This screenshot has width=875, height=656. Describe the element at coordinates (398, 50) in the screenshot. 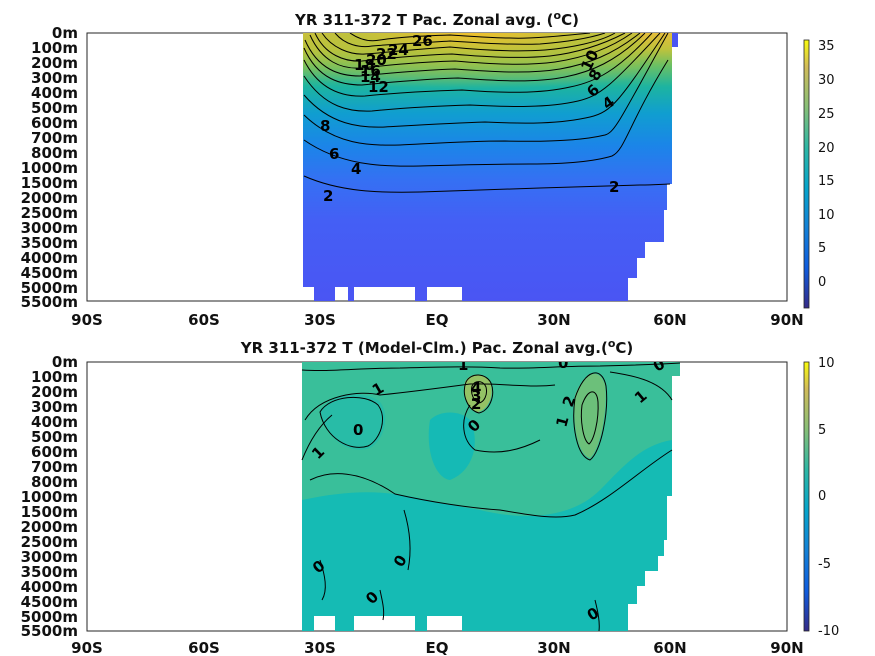

I see `svg-text: 24` at that location.